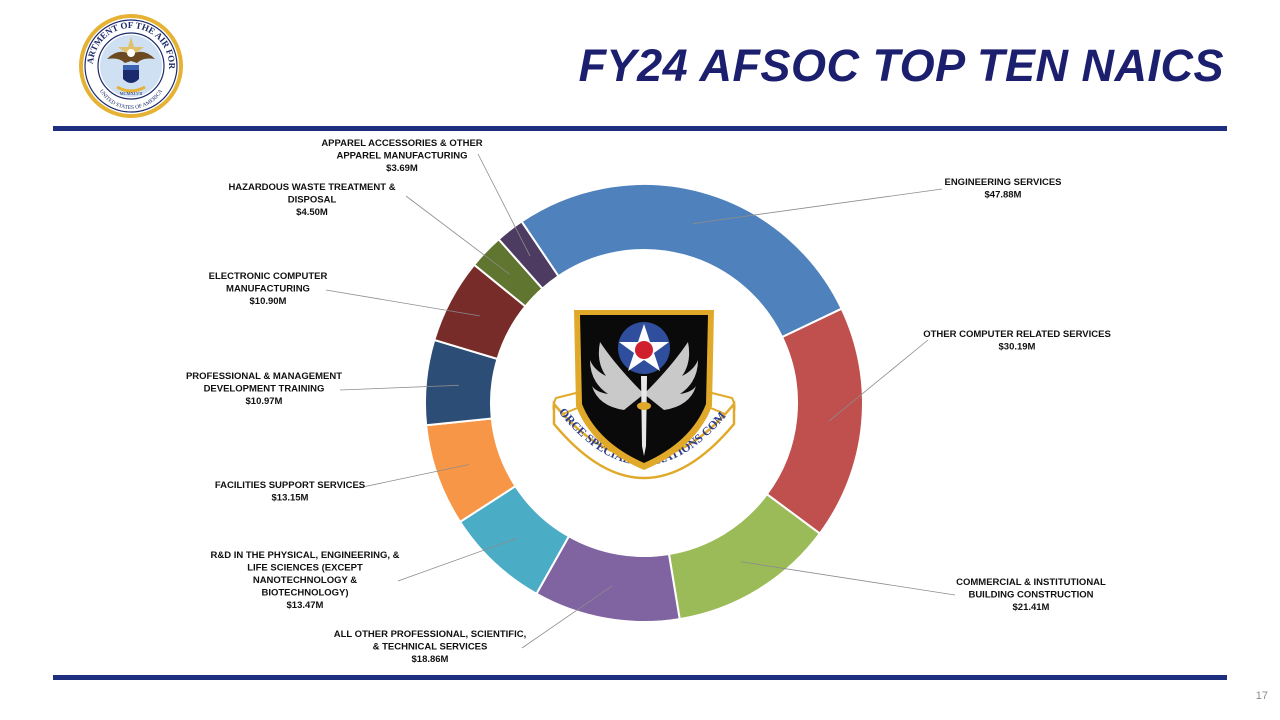  Describe the element at coordinates (131, 93) in the screenshot. I see `seal-year: MCMXLVII` at that location.